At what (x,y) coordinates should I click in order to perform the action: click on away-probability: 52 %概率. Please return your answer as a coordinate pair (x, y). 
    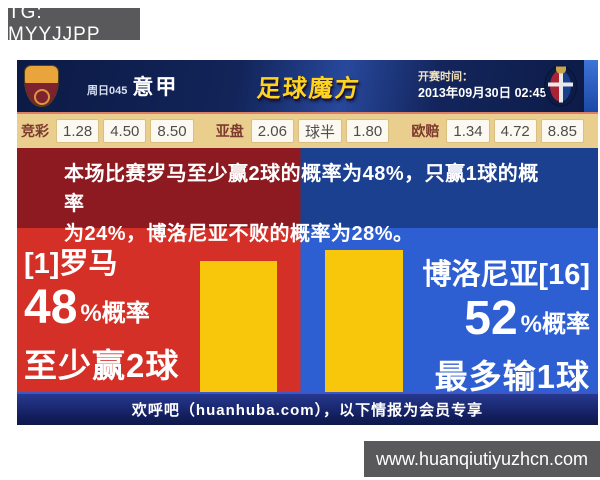
    Looking at the image, I should click on (506, 318).